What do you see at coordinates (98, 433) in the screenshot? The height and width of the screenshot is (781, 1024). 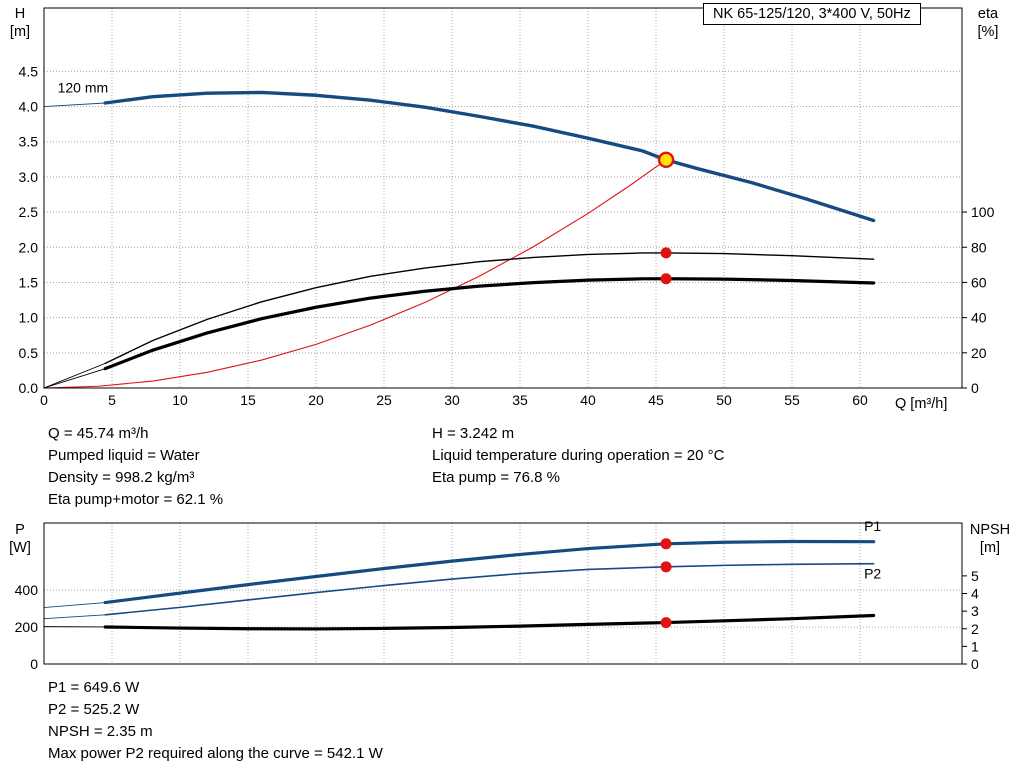 I see `q-value-line: Q = 45.74 m³/h` at bounding box center [98, 433].